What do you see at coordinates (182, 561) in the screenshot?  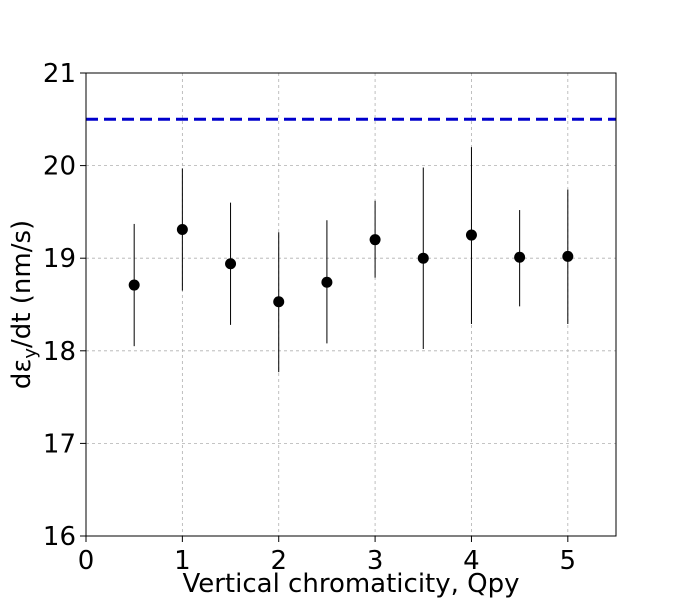 I see `x-tick-label: 1` at bounding box center [182, 561].